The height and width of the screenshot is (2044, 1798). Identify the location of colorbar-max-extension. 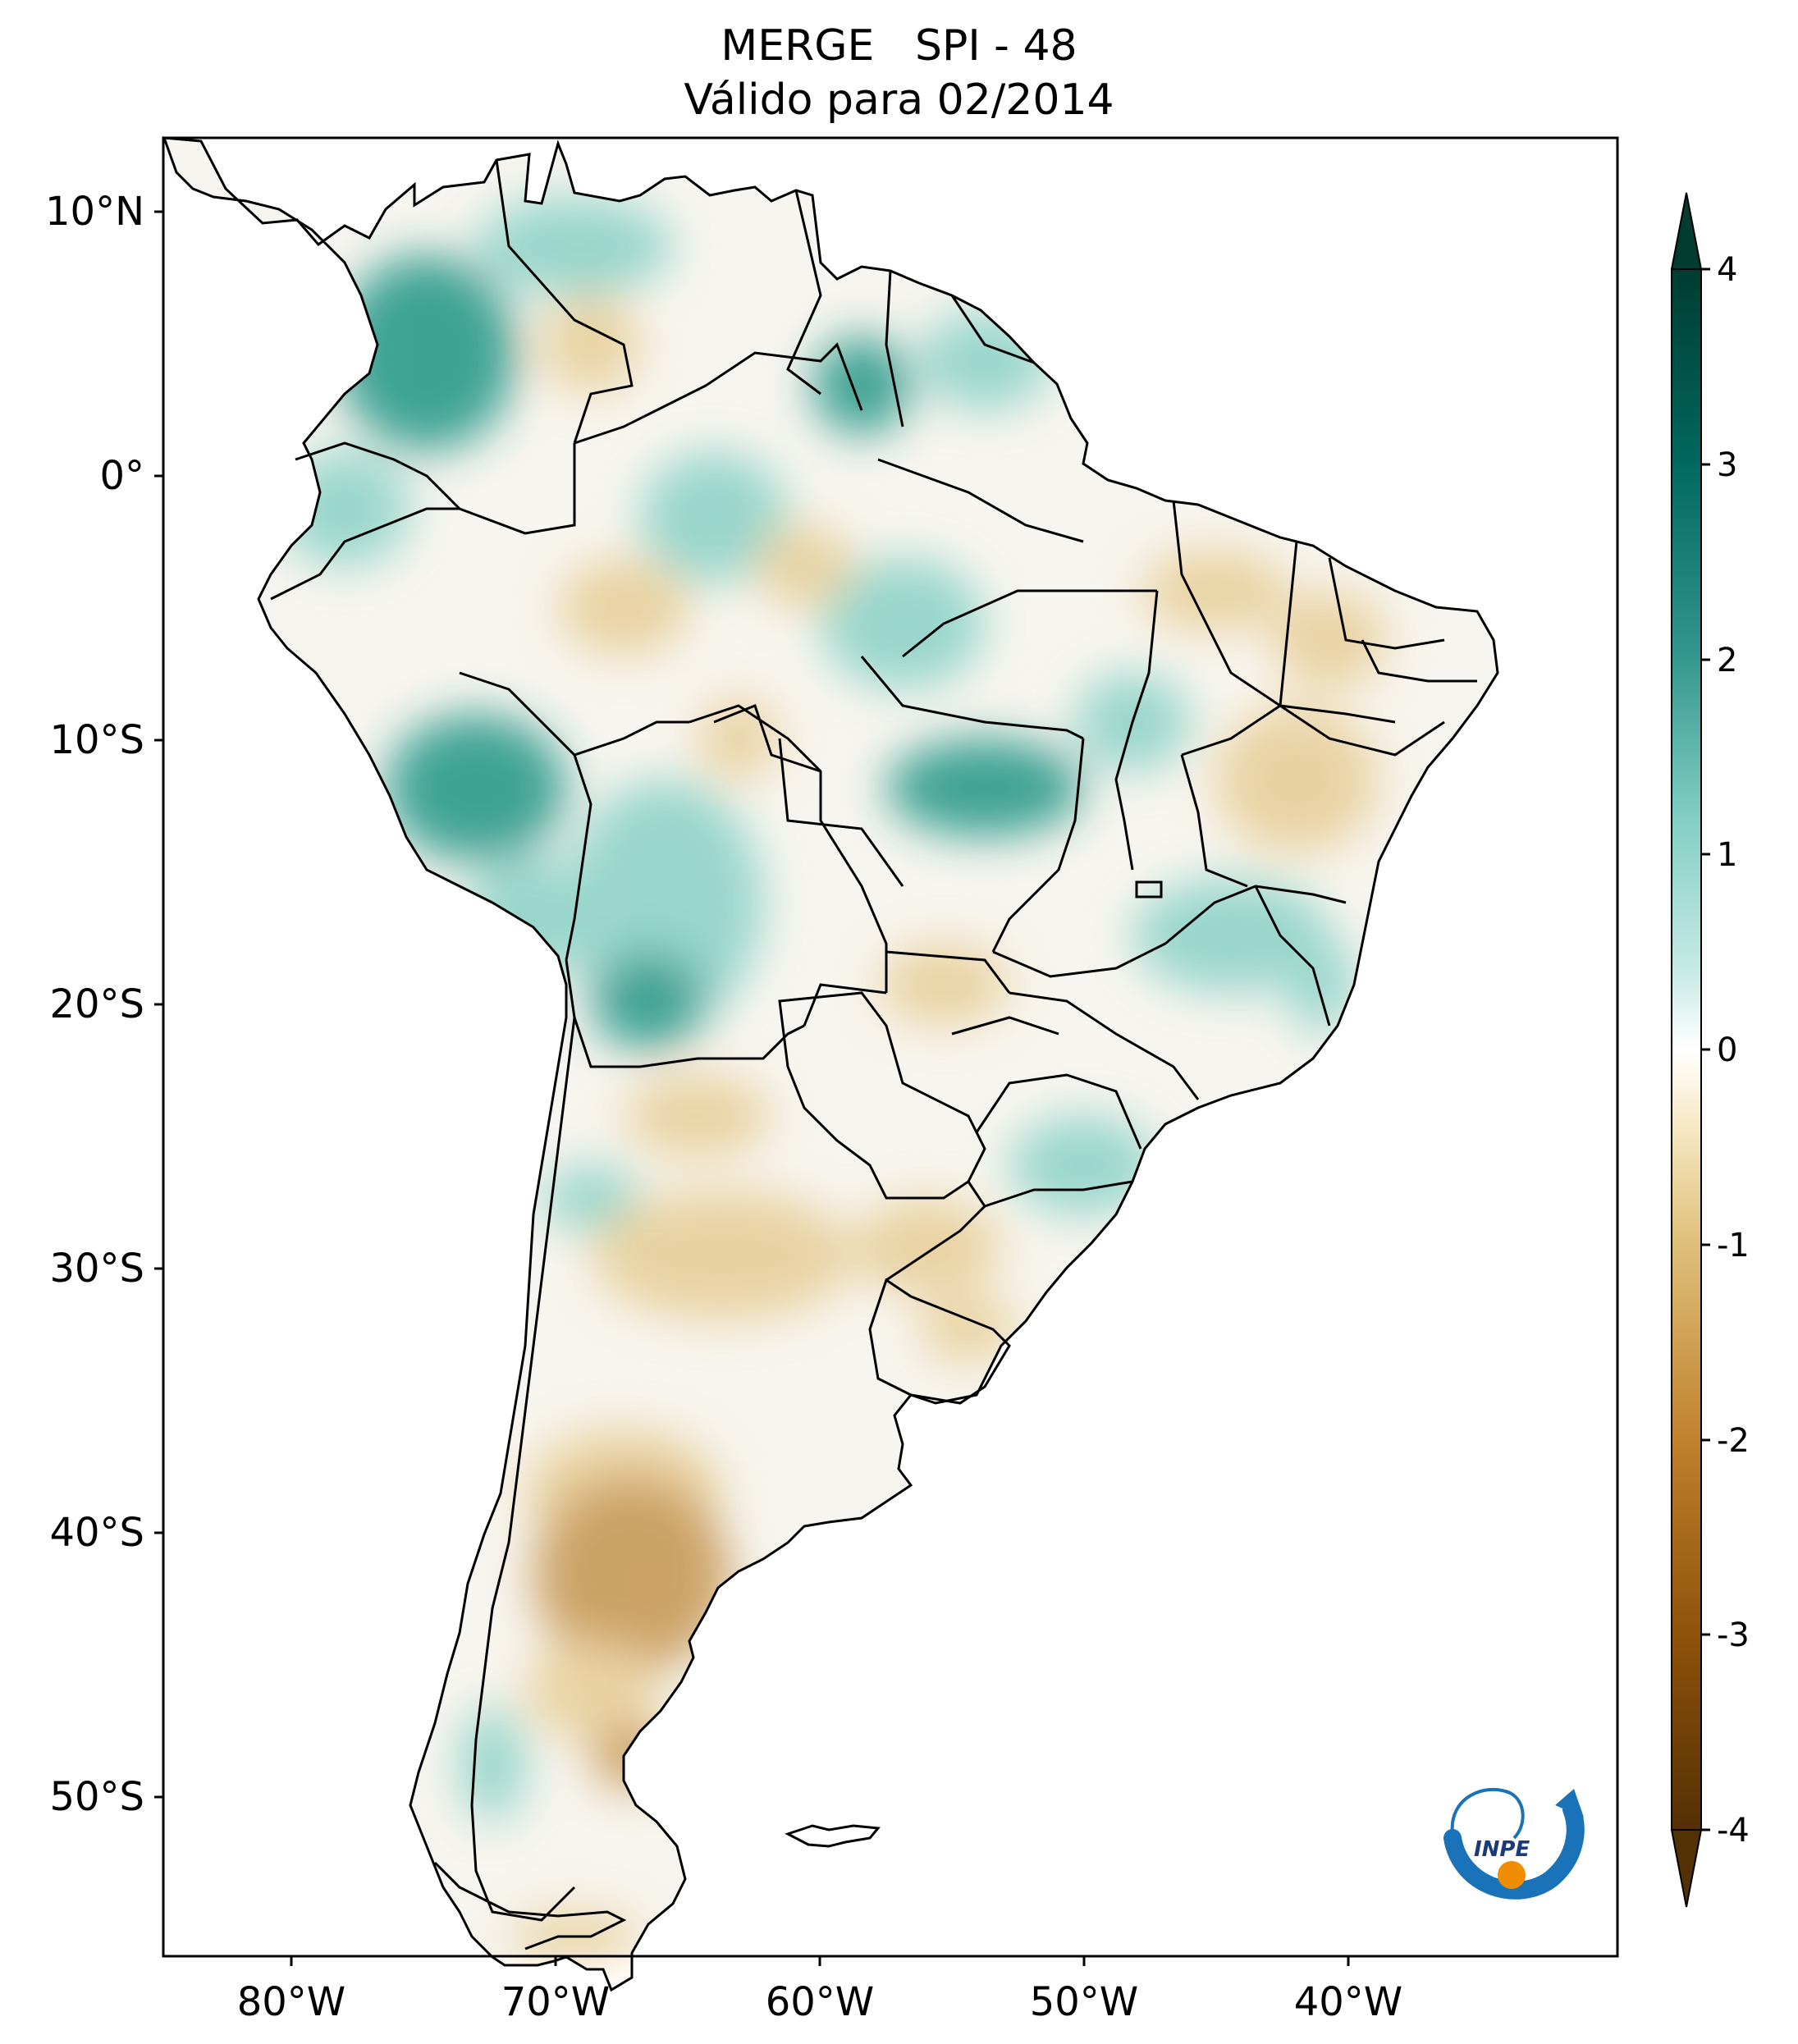
(1686, 231).